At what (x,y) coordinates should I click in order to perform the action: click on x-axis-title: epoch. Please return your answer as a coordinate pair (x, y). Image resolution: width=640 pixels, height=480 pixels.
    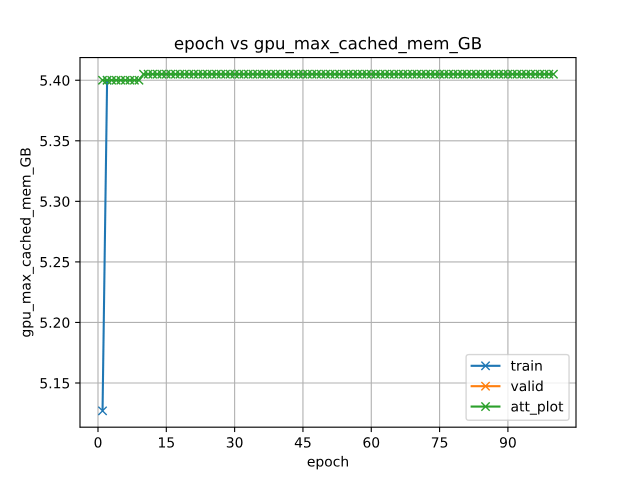
    Looking at the image, I should click on (328, 463).